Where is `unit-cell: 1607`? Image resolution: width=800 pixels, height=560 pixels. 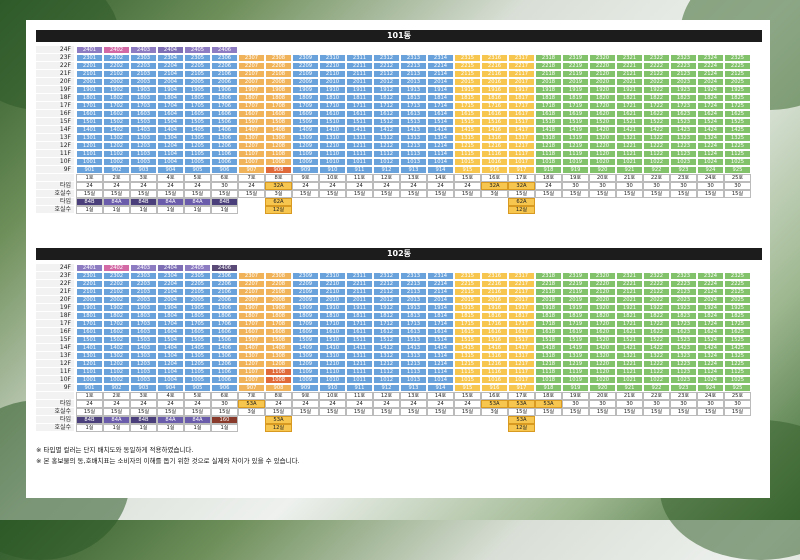 unit-cell: 1607 is located at coordinates (251, 332).